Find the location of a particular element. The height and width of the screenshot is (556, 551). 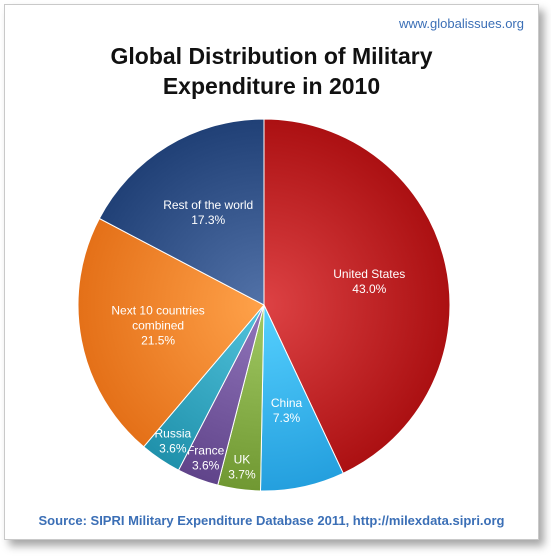

pie-slice-rest-of-the-world is located at coordinates (181, 212).